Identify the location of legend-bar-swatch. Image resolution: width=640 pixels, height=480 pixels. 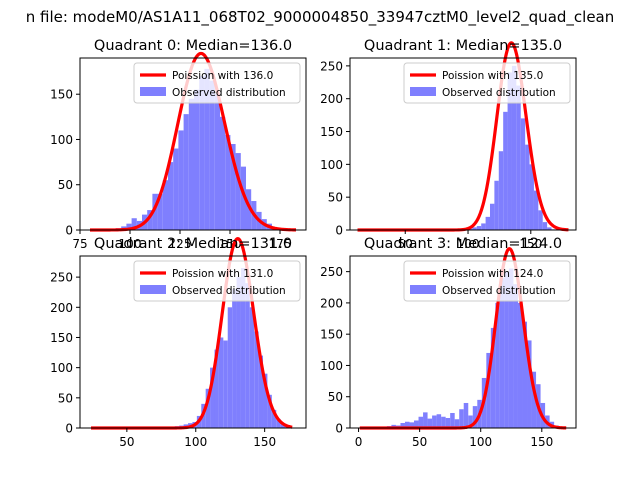
(423, 91).